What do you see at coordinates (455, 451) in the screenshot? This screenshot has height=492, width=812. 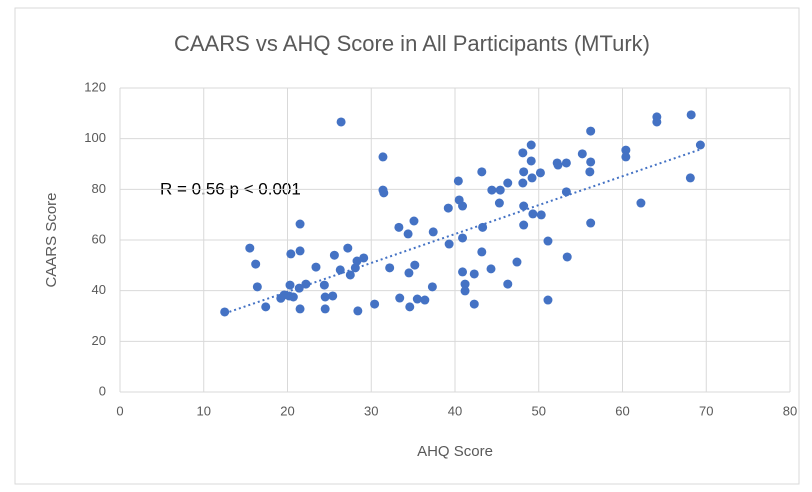 I see `x-axis-label: AHQ Score` at bounding box center [455, 451].